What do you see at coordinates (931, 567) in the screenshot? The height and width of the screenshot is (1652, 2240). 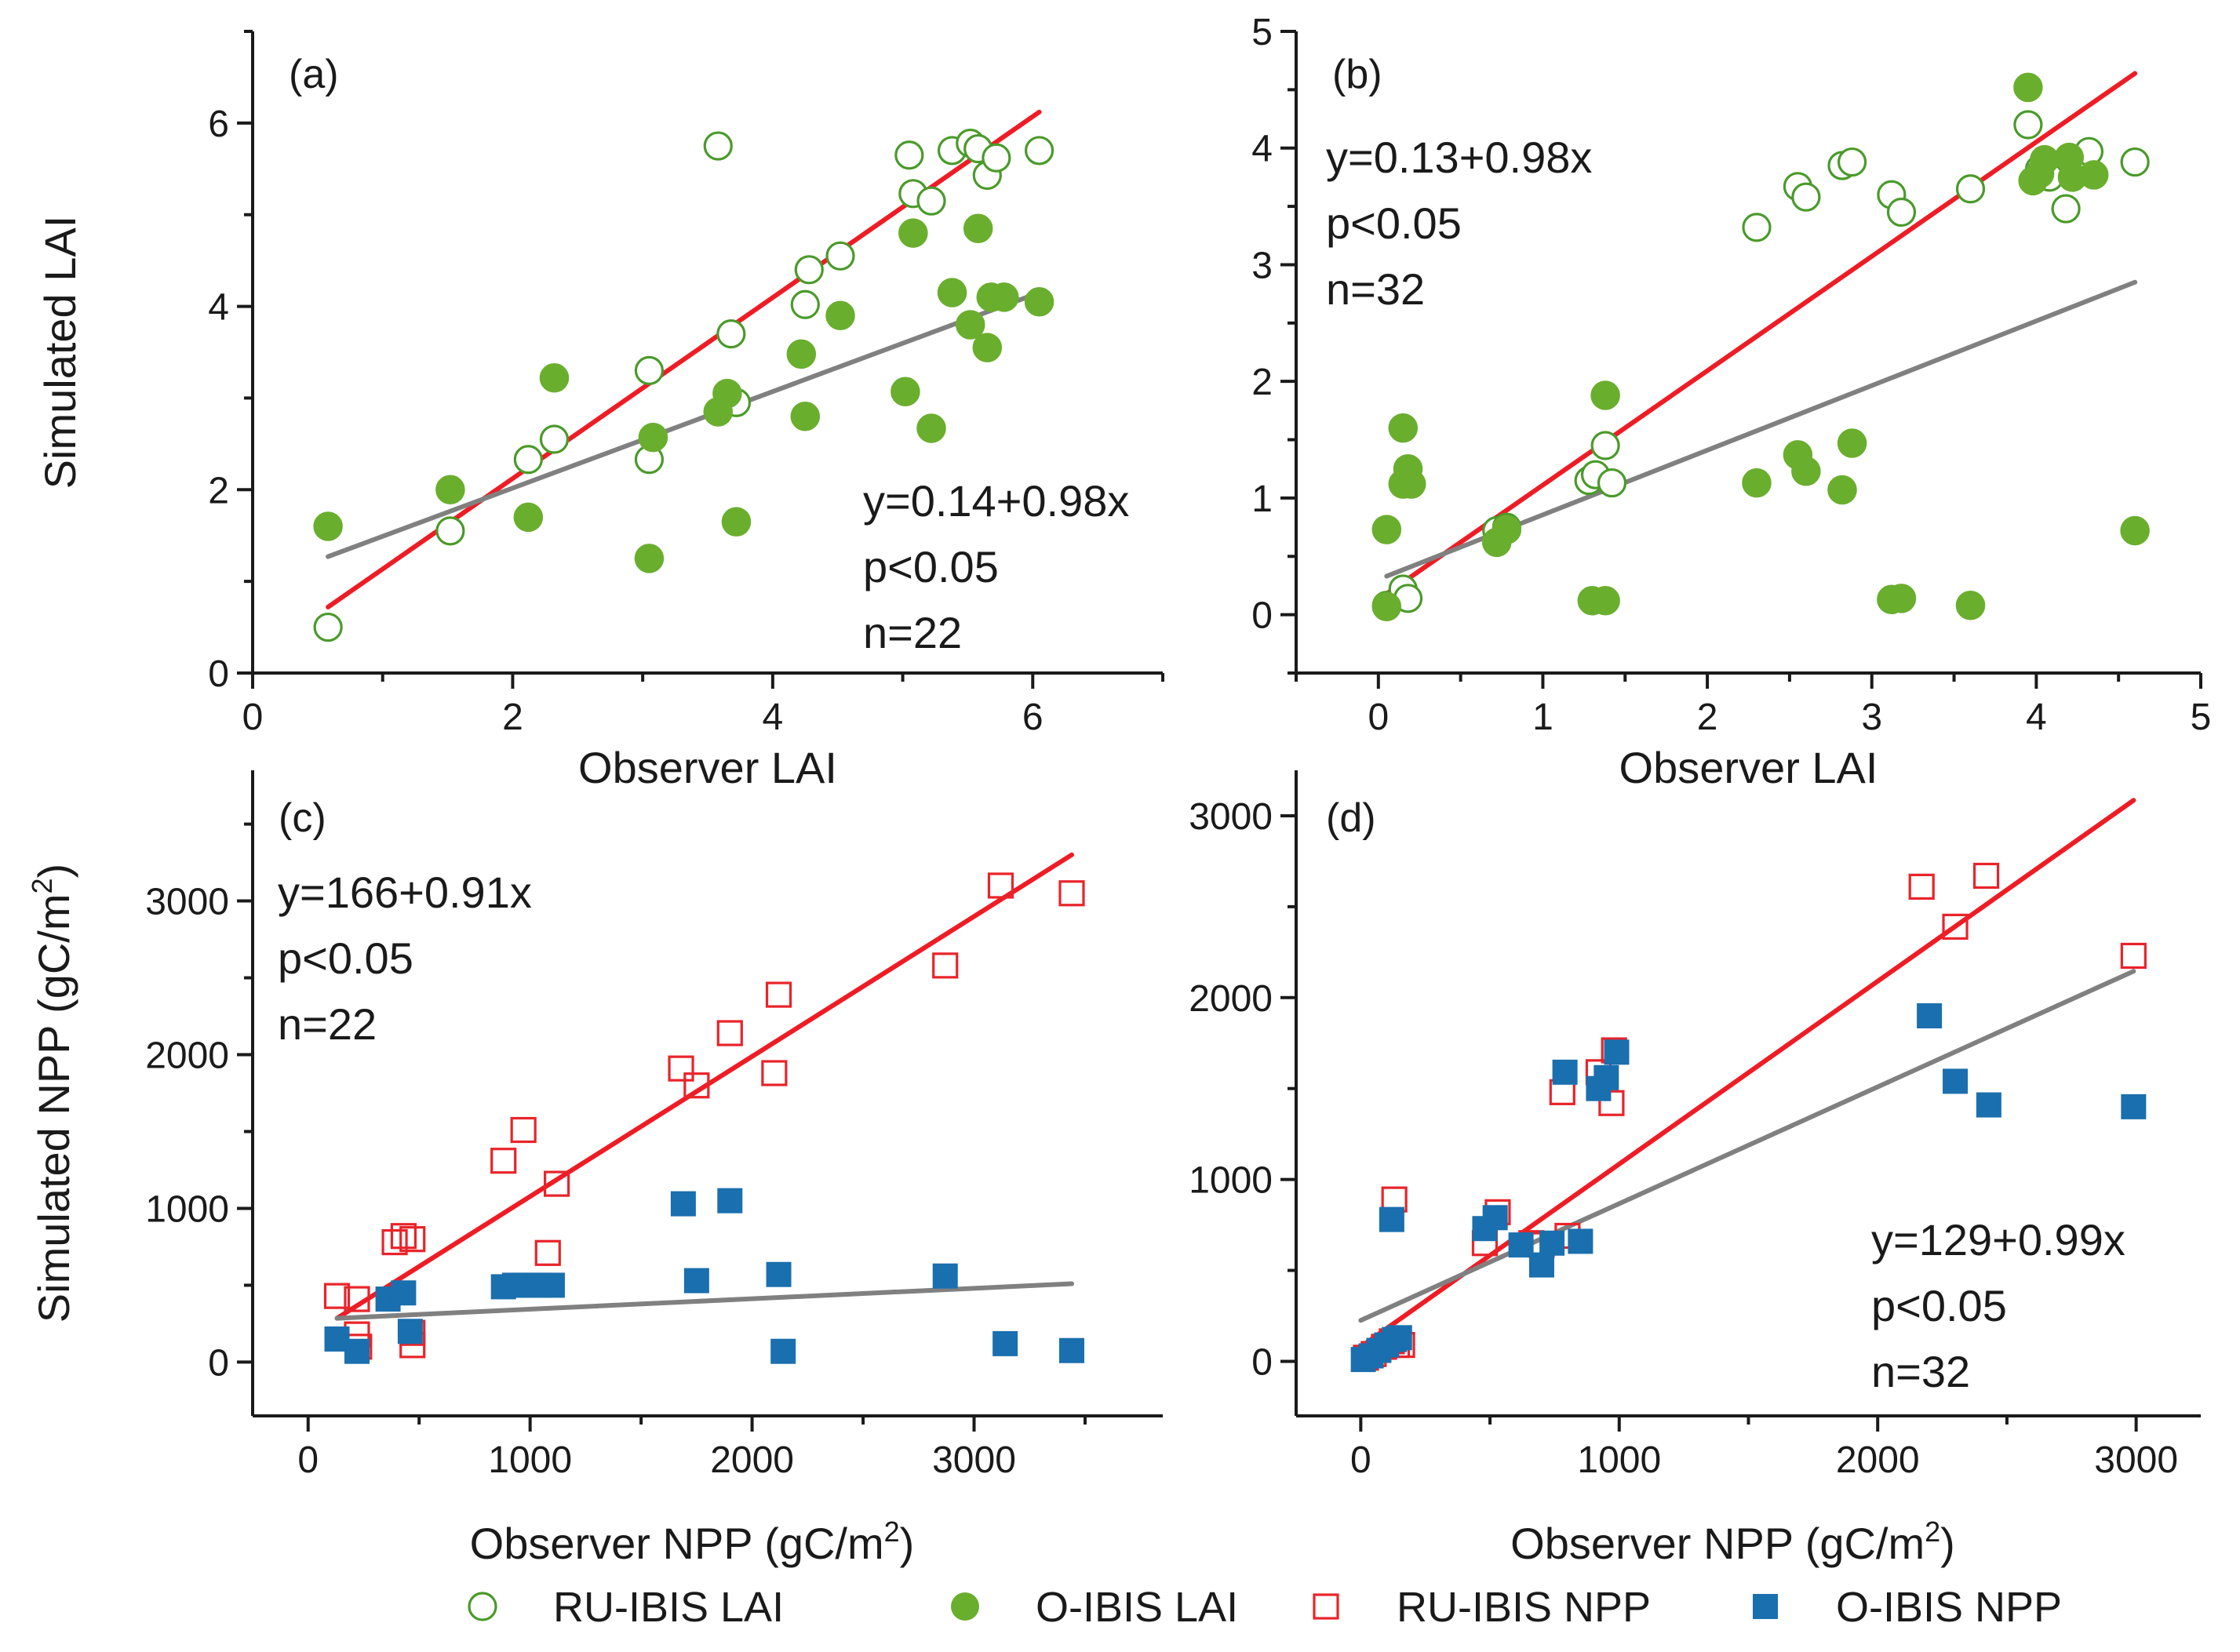 I see `stat-line-1: p<0.05` at bounding box center [931, 567].